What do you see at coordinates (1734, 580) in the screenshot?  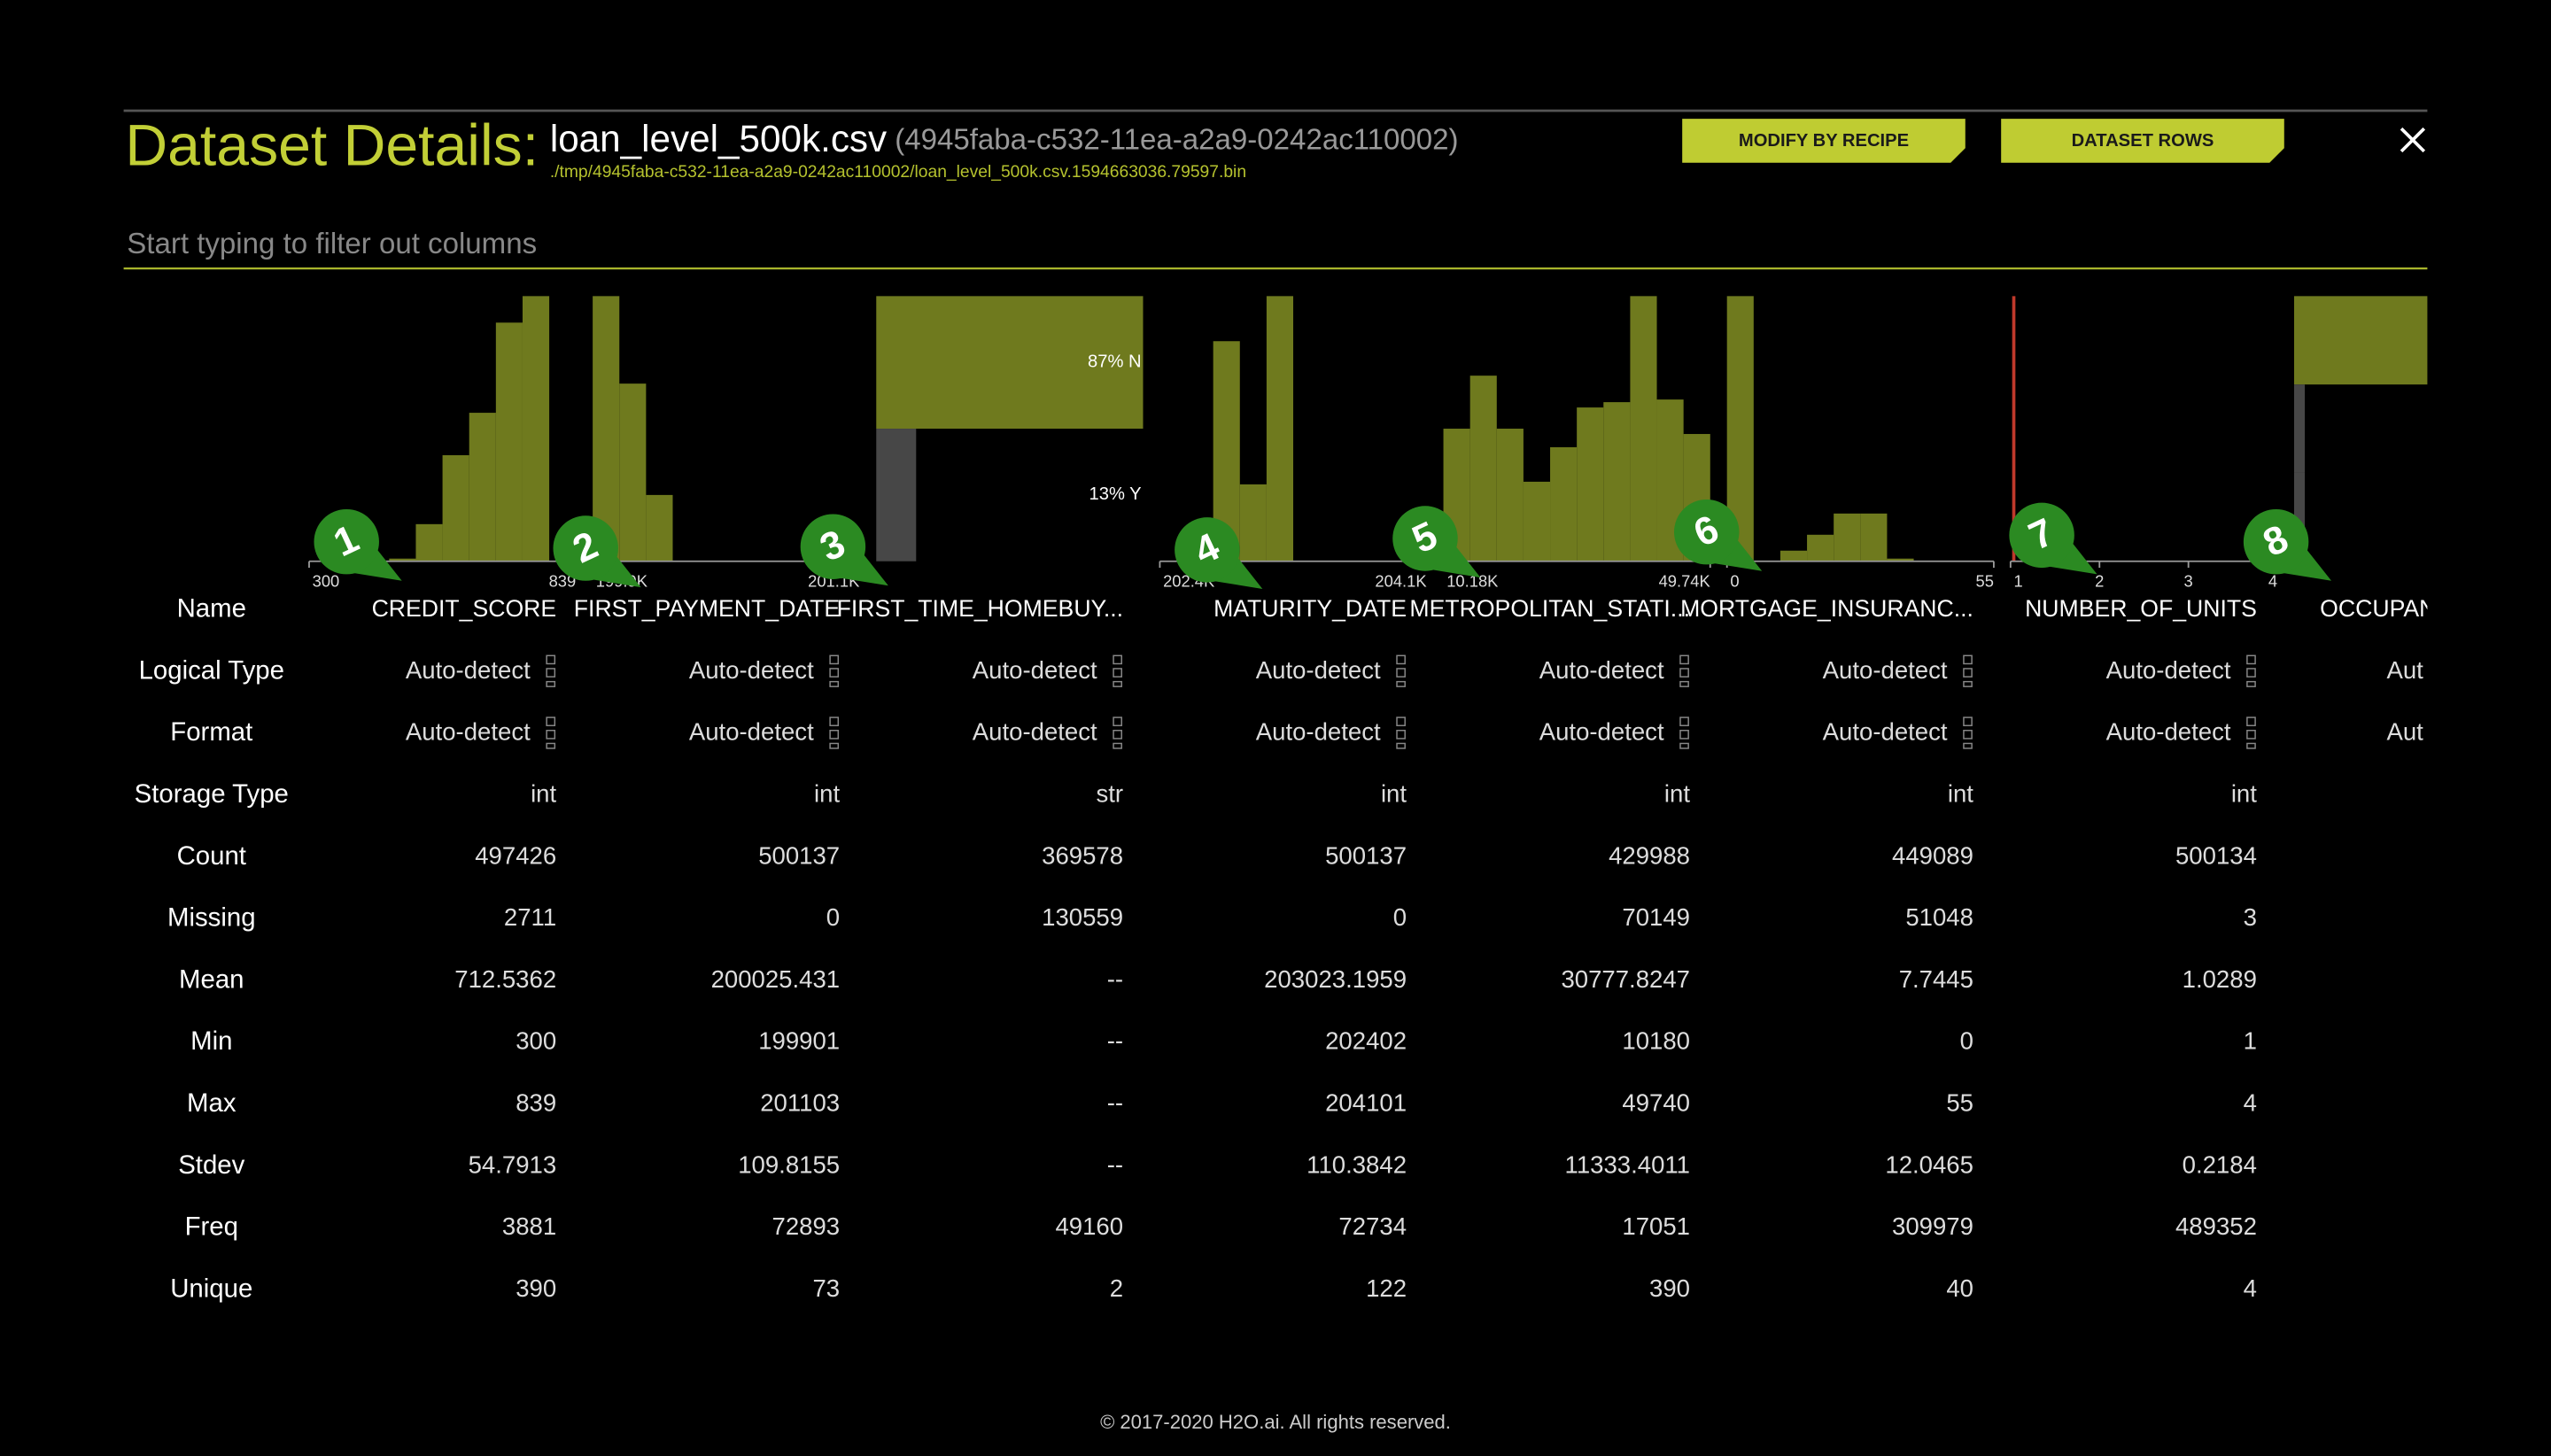 I see `axis-label: 0` at bounding box center [1734, 580].